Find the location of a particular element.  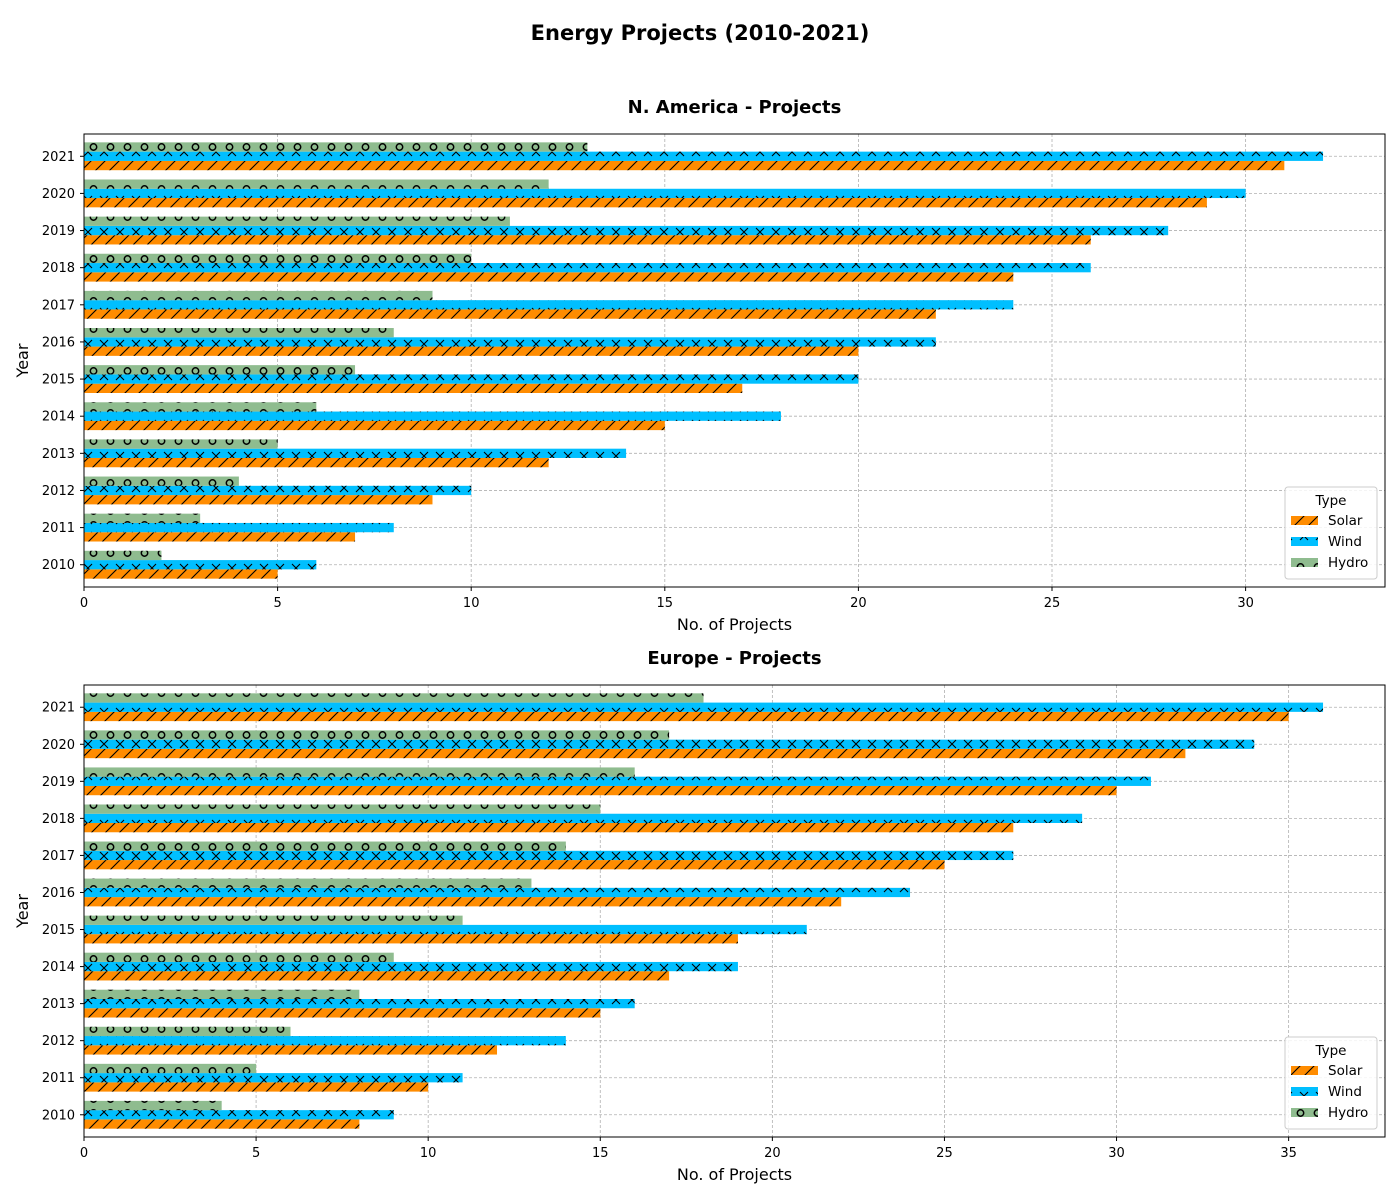

legend-label-wind: Wind is located at coordinates (1345, 542).